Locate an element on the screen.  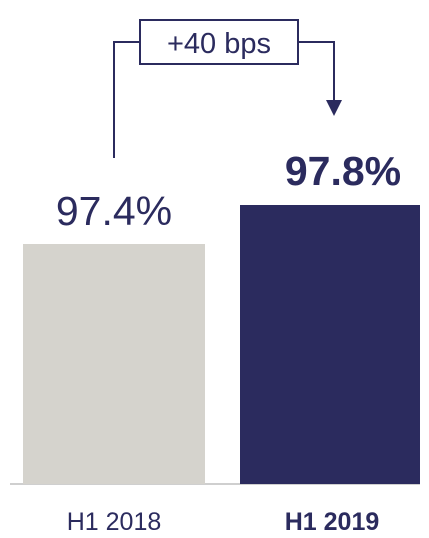
delta-connector-right is located at coordinates (316, 72).